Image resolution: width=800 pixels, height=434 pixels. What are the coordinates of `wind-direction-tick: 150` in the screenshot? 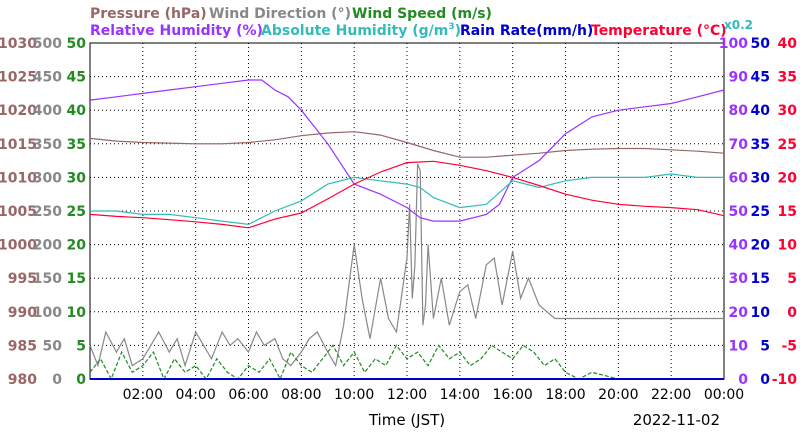 It's located at (47, 279).